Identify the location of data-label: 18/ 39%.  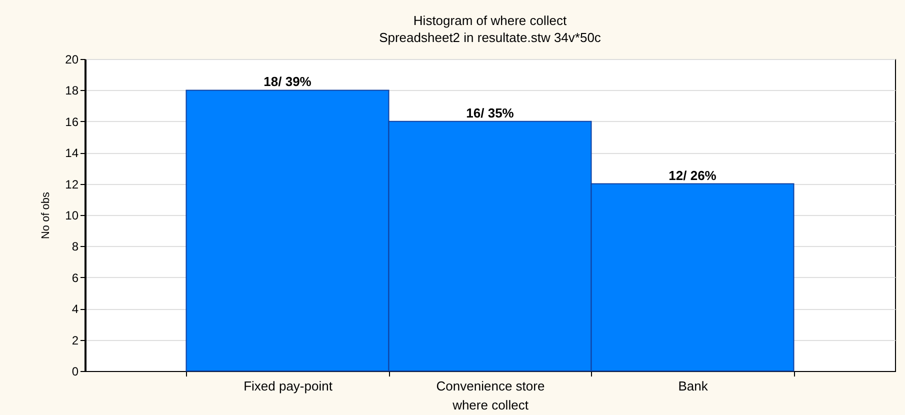
(288, 82).